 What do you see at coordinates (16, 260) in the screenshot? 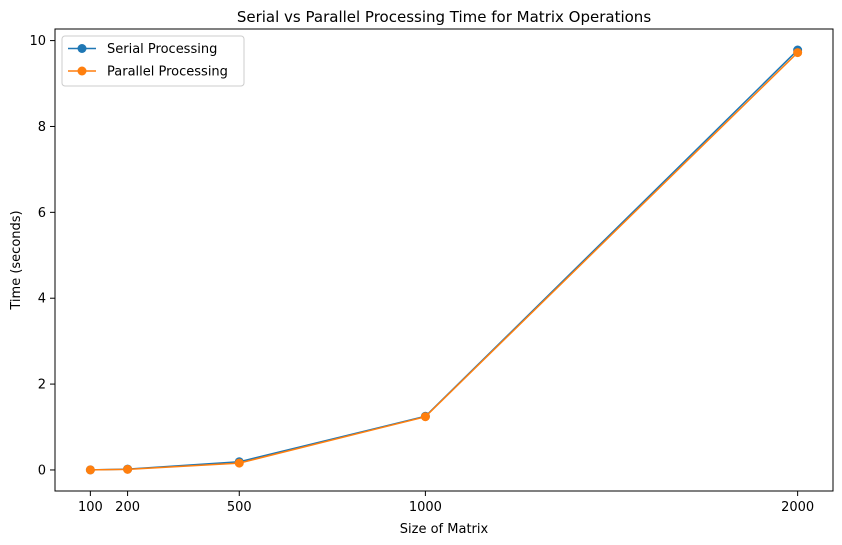
I see `y-axis-label: Time (seconds)` at bounding box center [16, 260].